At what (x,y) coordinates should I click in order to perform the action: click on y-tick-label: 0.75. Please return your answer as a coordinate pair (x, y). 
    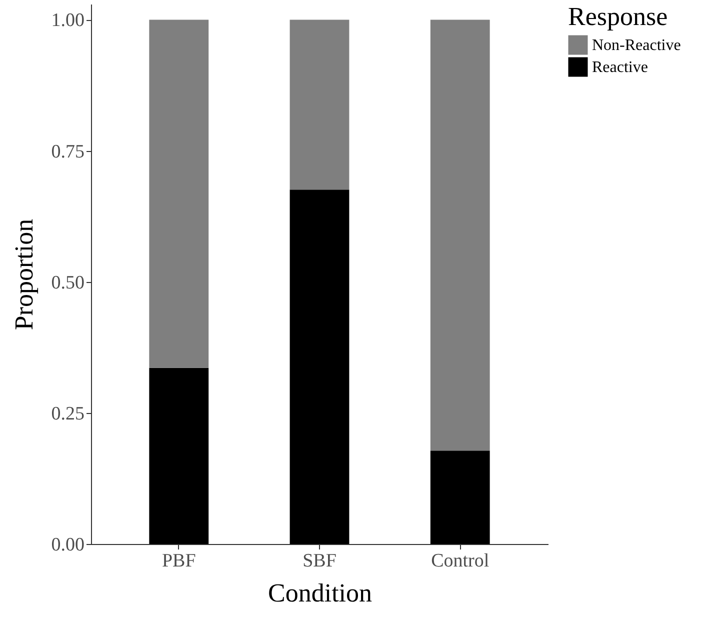
    Looking at the image, I should click on (67, 151).